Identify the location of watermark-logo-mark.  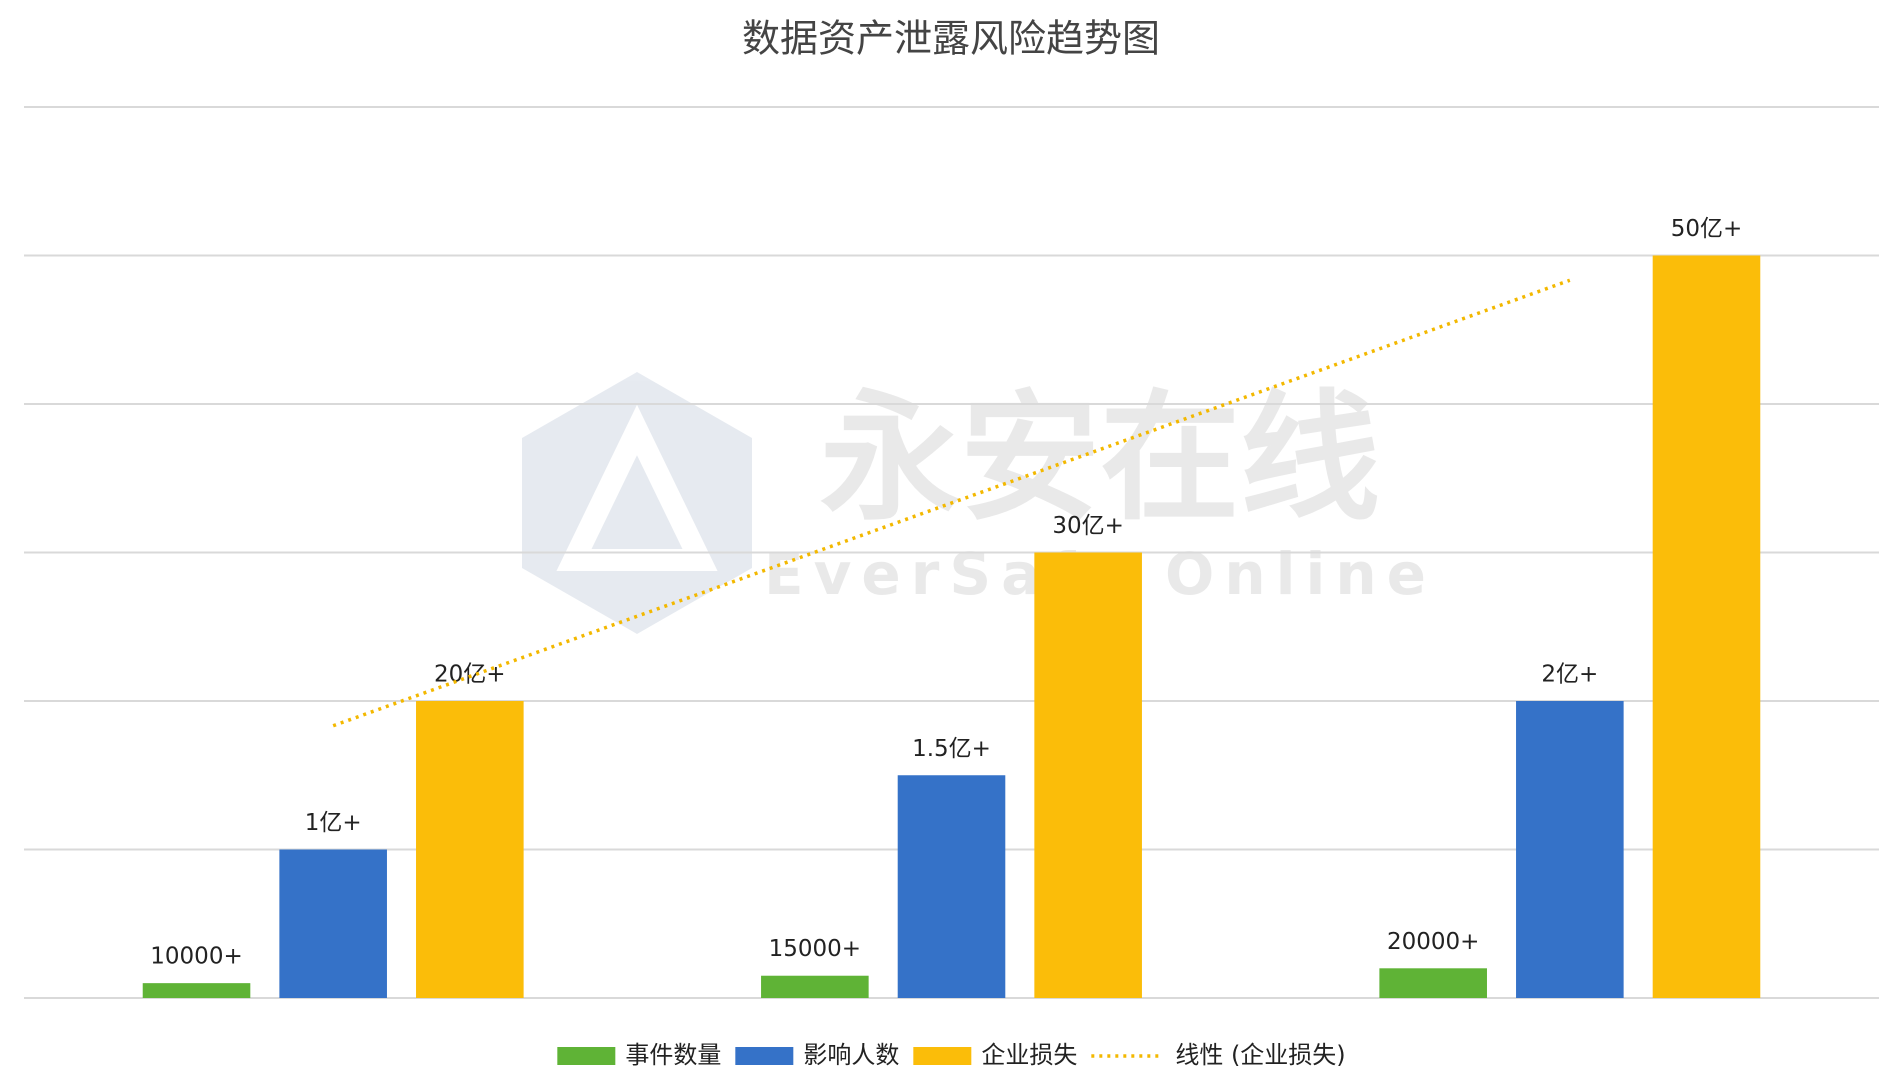
(637, 487).